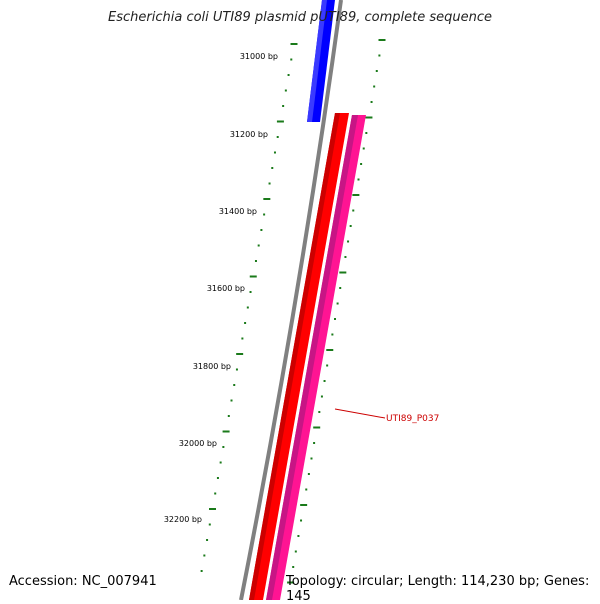 The image size is (600, 604). What do you see at coordinates (249, 134) in the screenshot?
I see `ruler-label: 31200 bp` at bounding box center [249, 134].